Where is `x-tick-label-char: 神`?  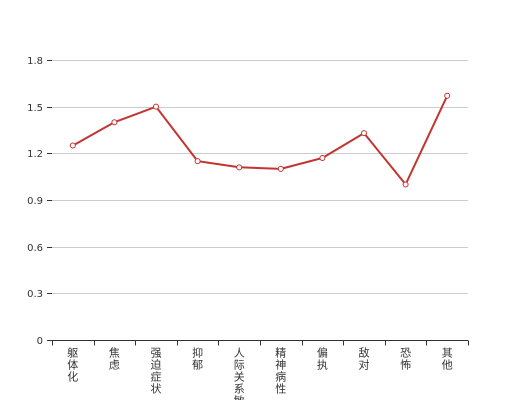 x-tick-label-char: 神 is located at coordinates (280, 365).